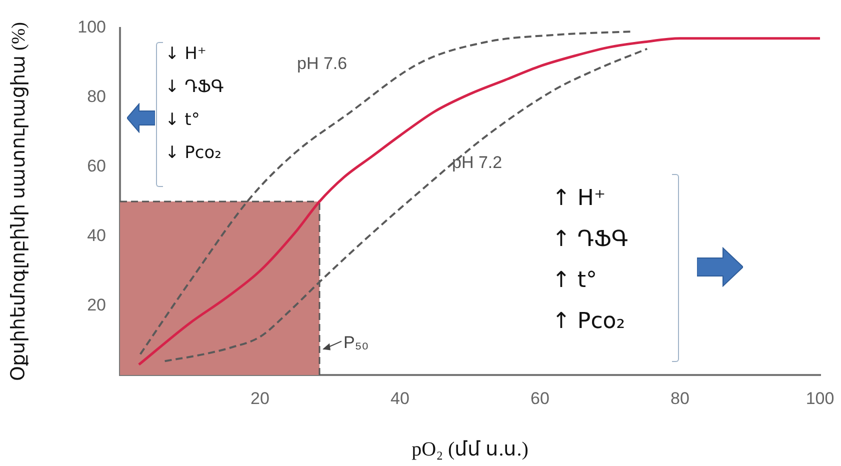  Describe the element at coordinates (185, 54) in the screenshot. I see `annotation: ↓ H⁺` at that location.